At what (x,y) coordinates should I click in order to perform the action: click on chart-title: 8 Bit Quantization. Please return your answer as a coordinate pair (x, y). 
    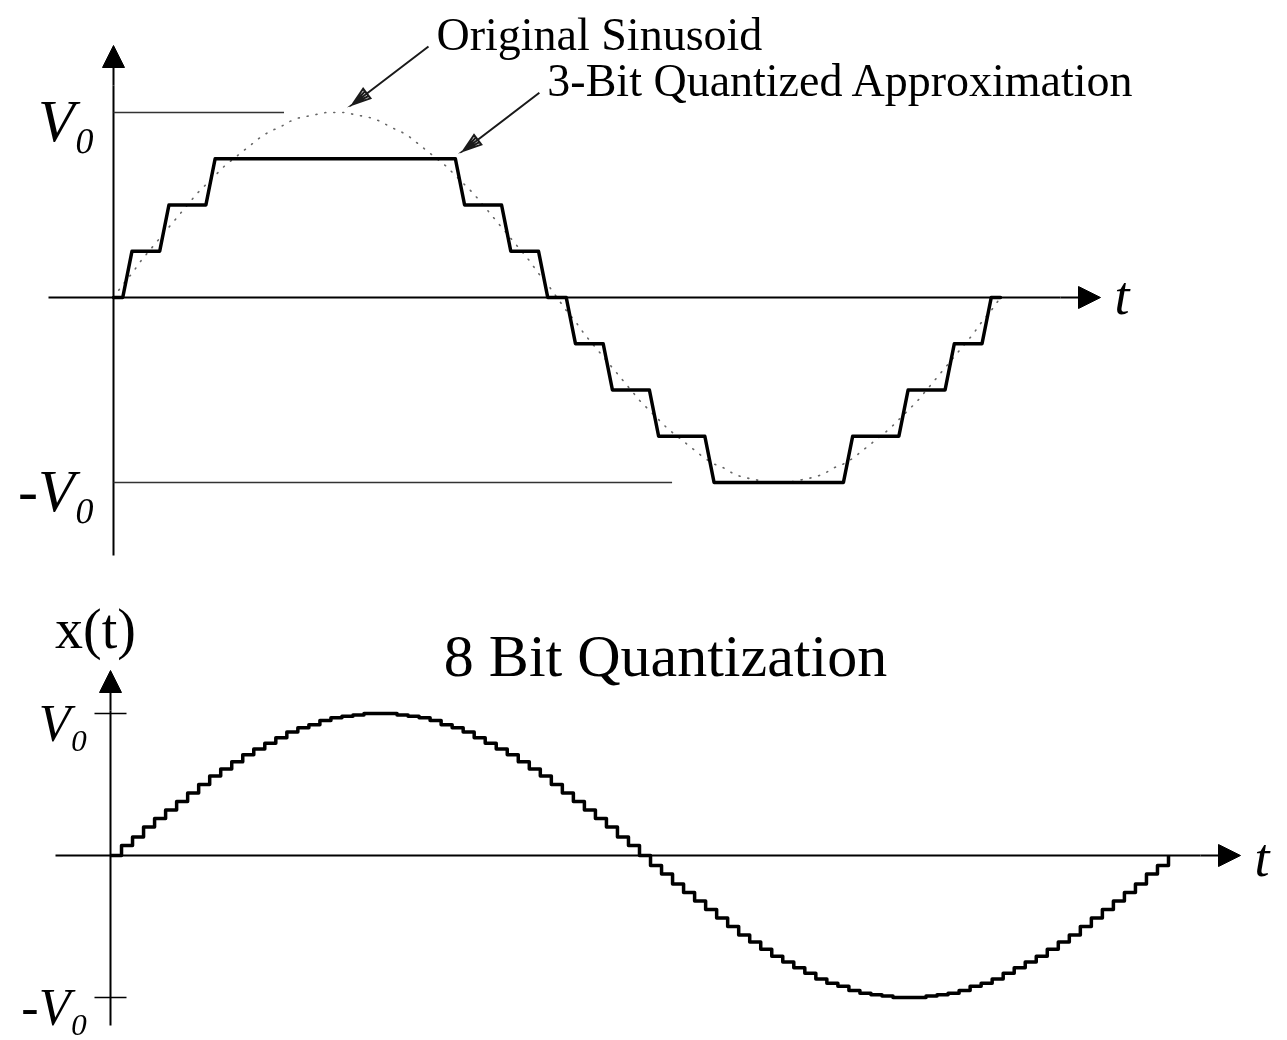
    Looking at the image, I should click on (665, 655).